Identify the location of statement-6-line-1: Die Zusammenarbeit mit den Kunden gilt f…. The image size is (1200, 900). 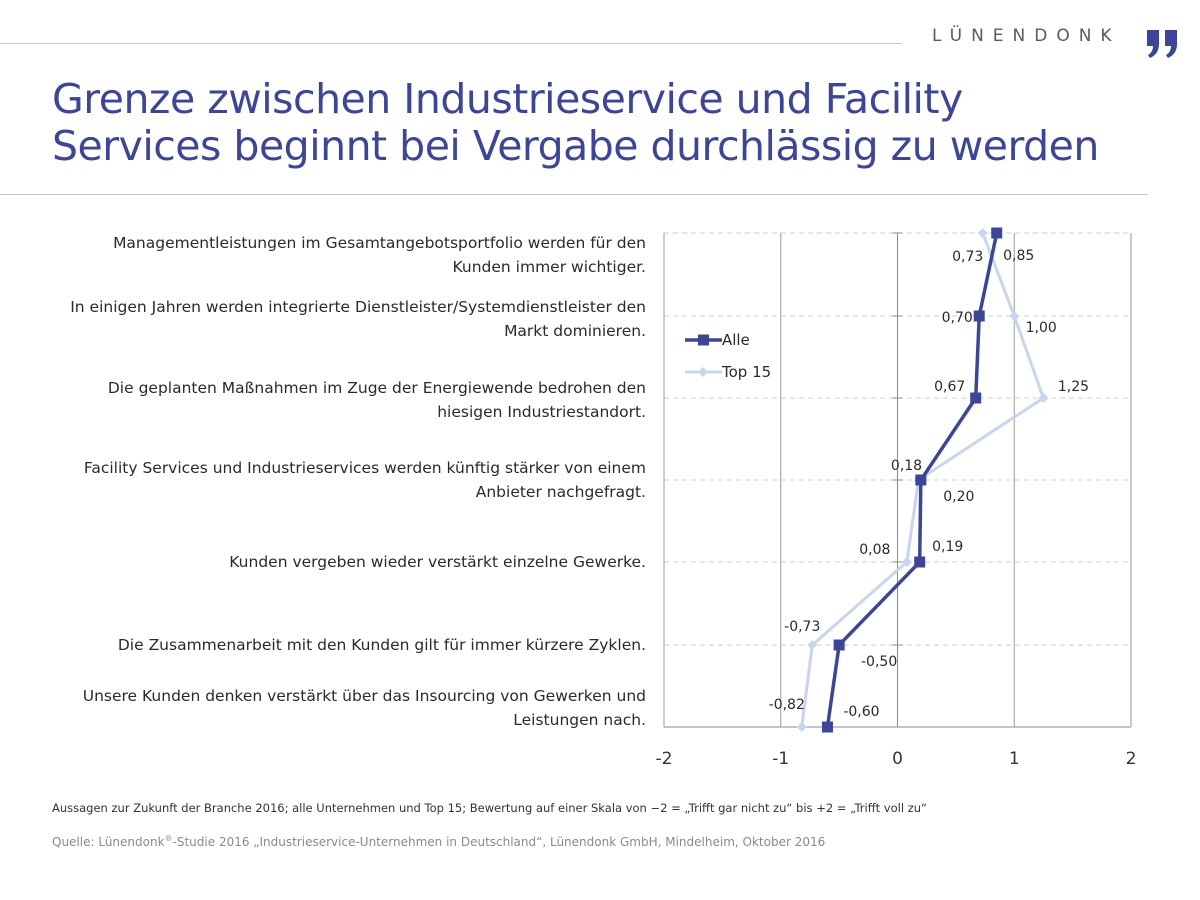
(381, 645).